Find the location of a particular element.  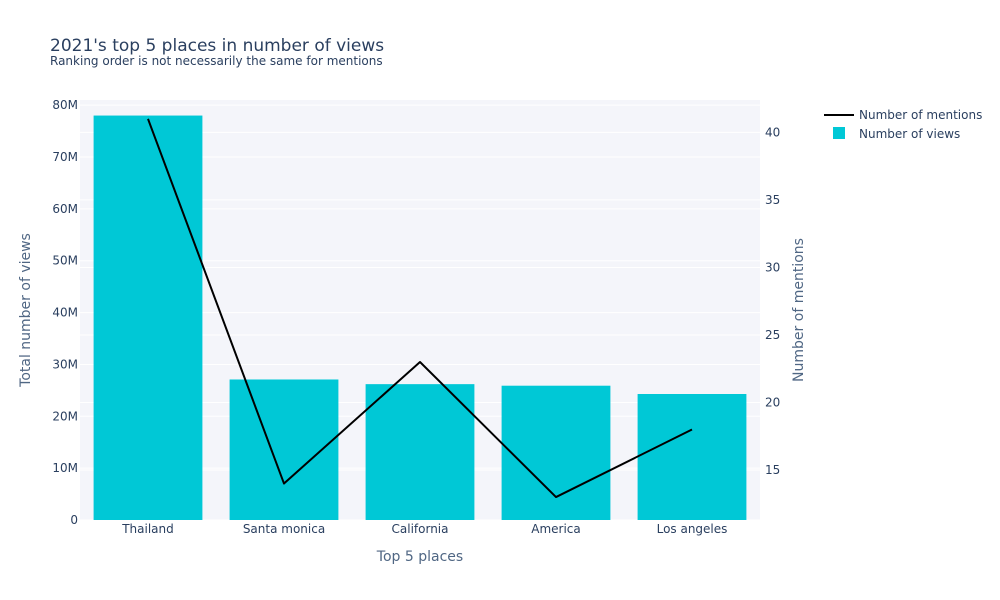

x-tick-label: Thailand is located at coordinates (147, 529).